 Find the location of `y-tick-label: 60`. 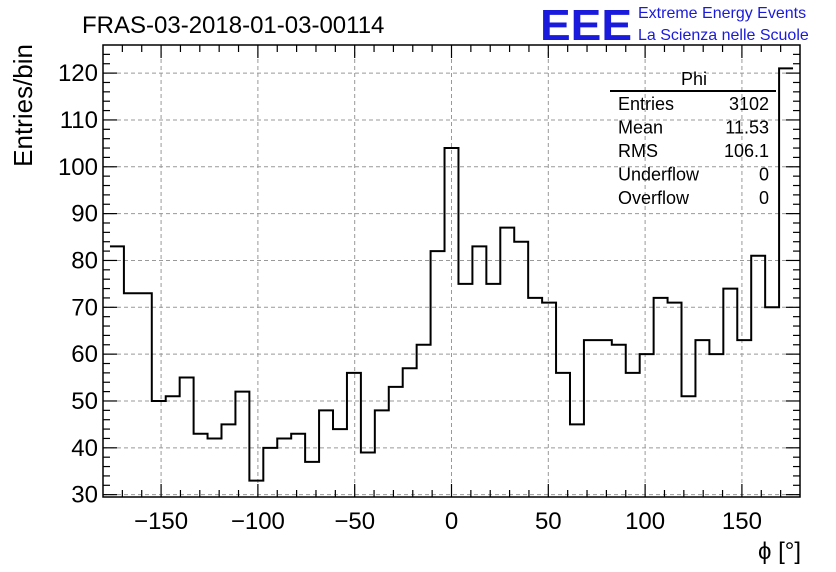

y-tick-label: 60 is located at coordinates (84, 354).